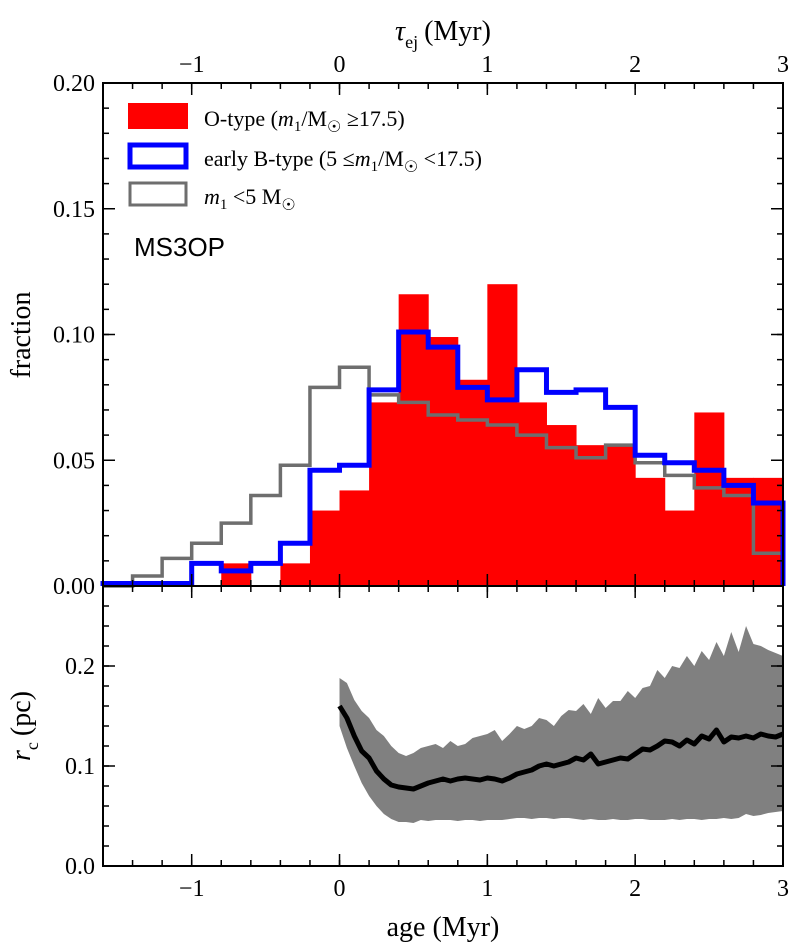  I want to click on top-axis-tick-label: 2, so click(635, 65).